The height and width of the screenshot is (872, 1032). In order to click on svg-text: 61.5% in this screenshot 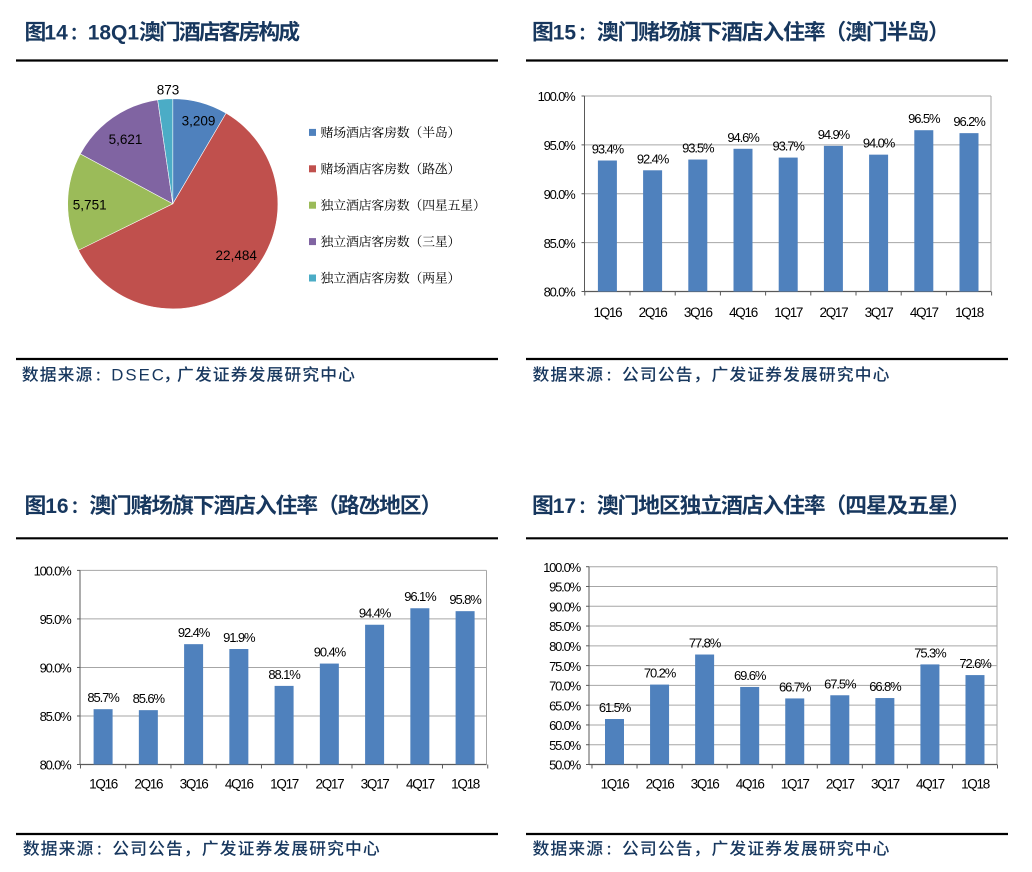, I will do `click(615, 707)`.